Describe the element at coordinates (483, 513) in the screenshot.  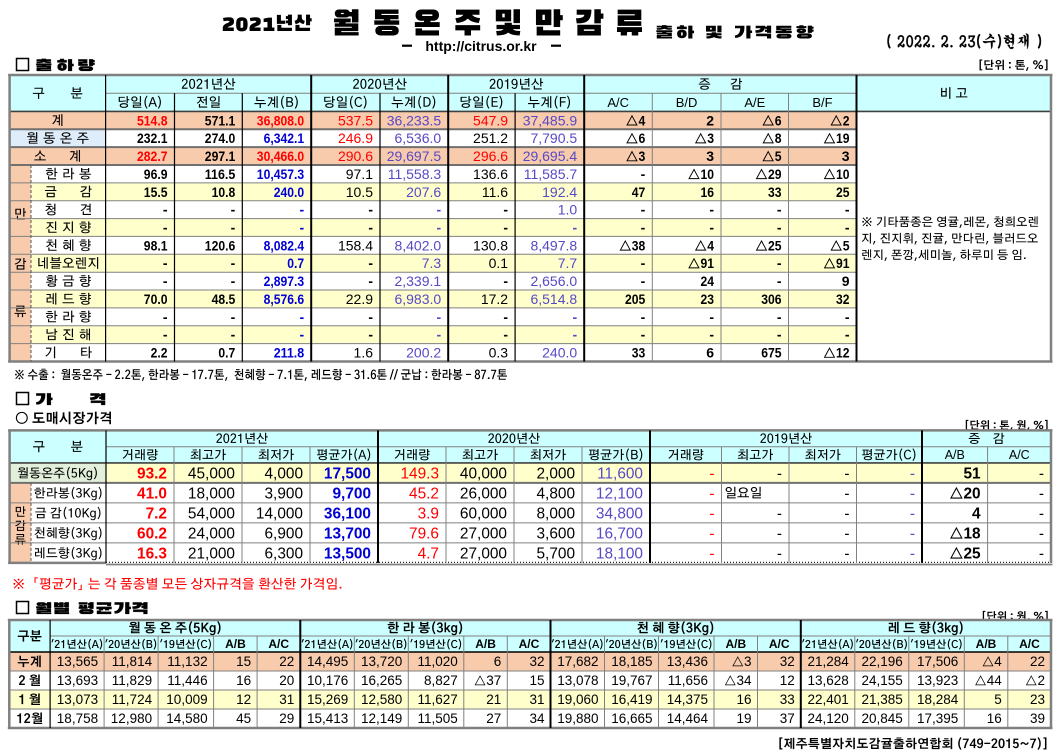
I see `svg-text: 60,000` at that location.